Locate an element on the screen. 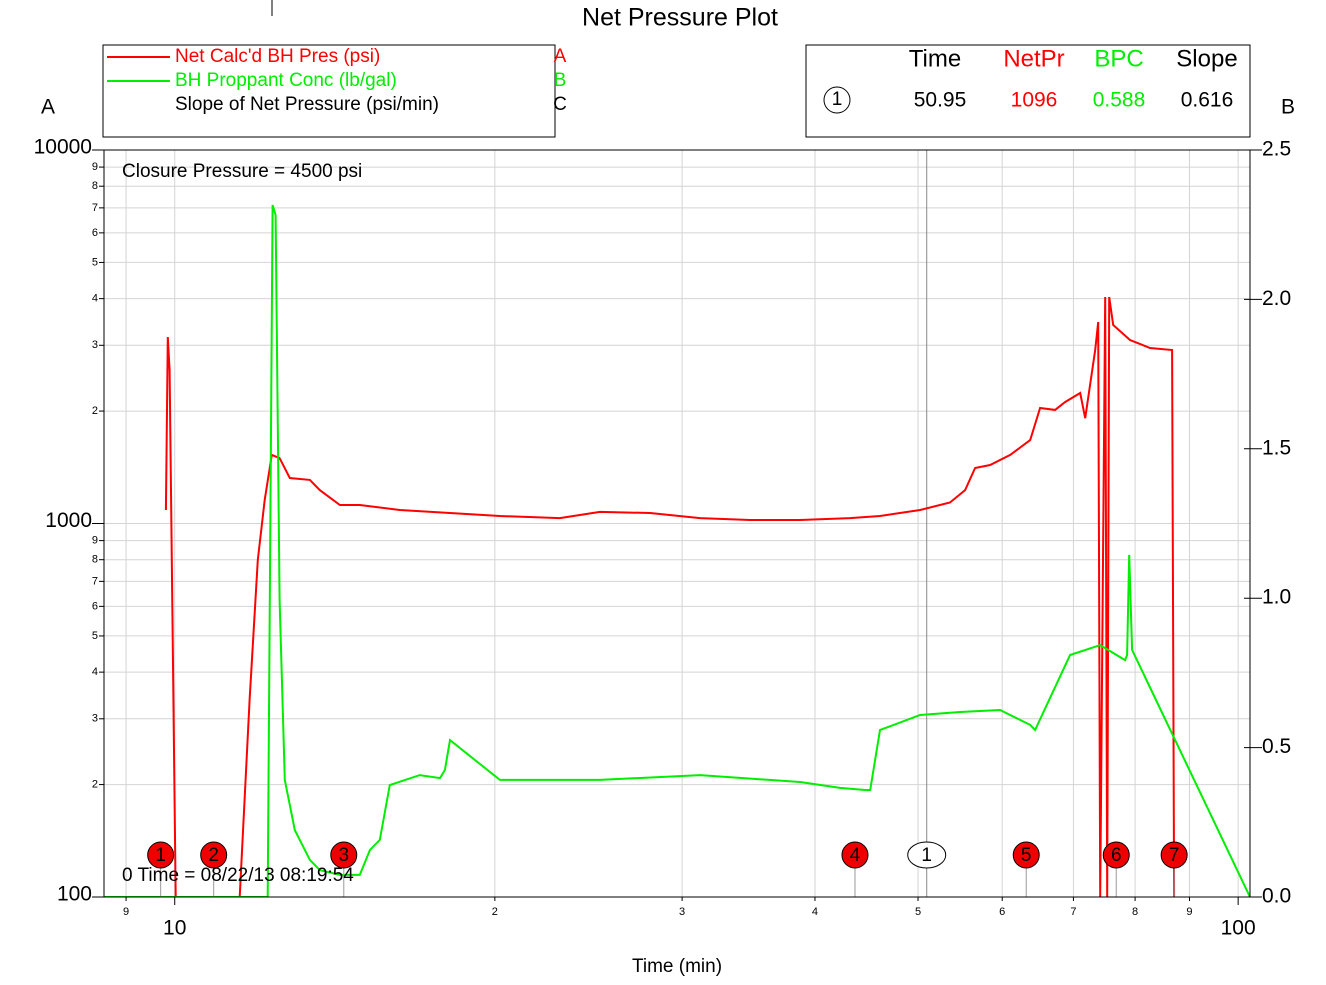  event-label: 6 is located at coordinates (1116, 855).